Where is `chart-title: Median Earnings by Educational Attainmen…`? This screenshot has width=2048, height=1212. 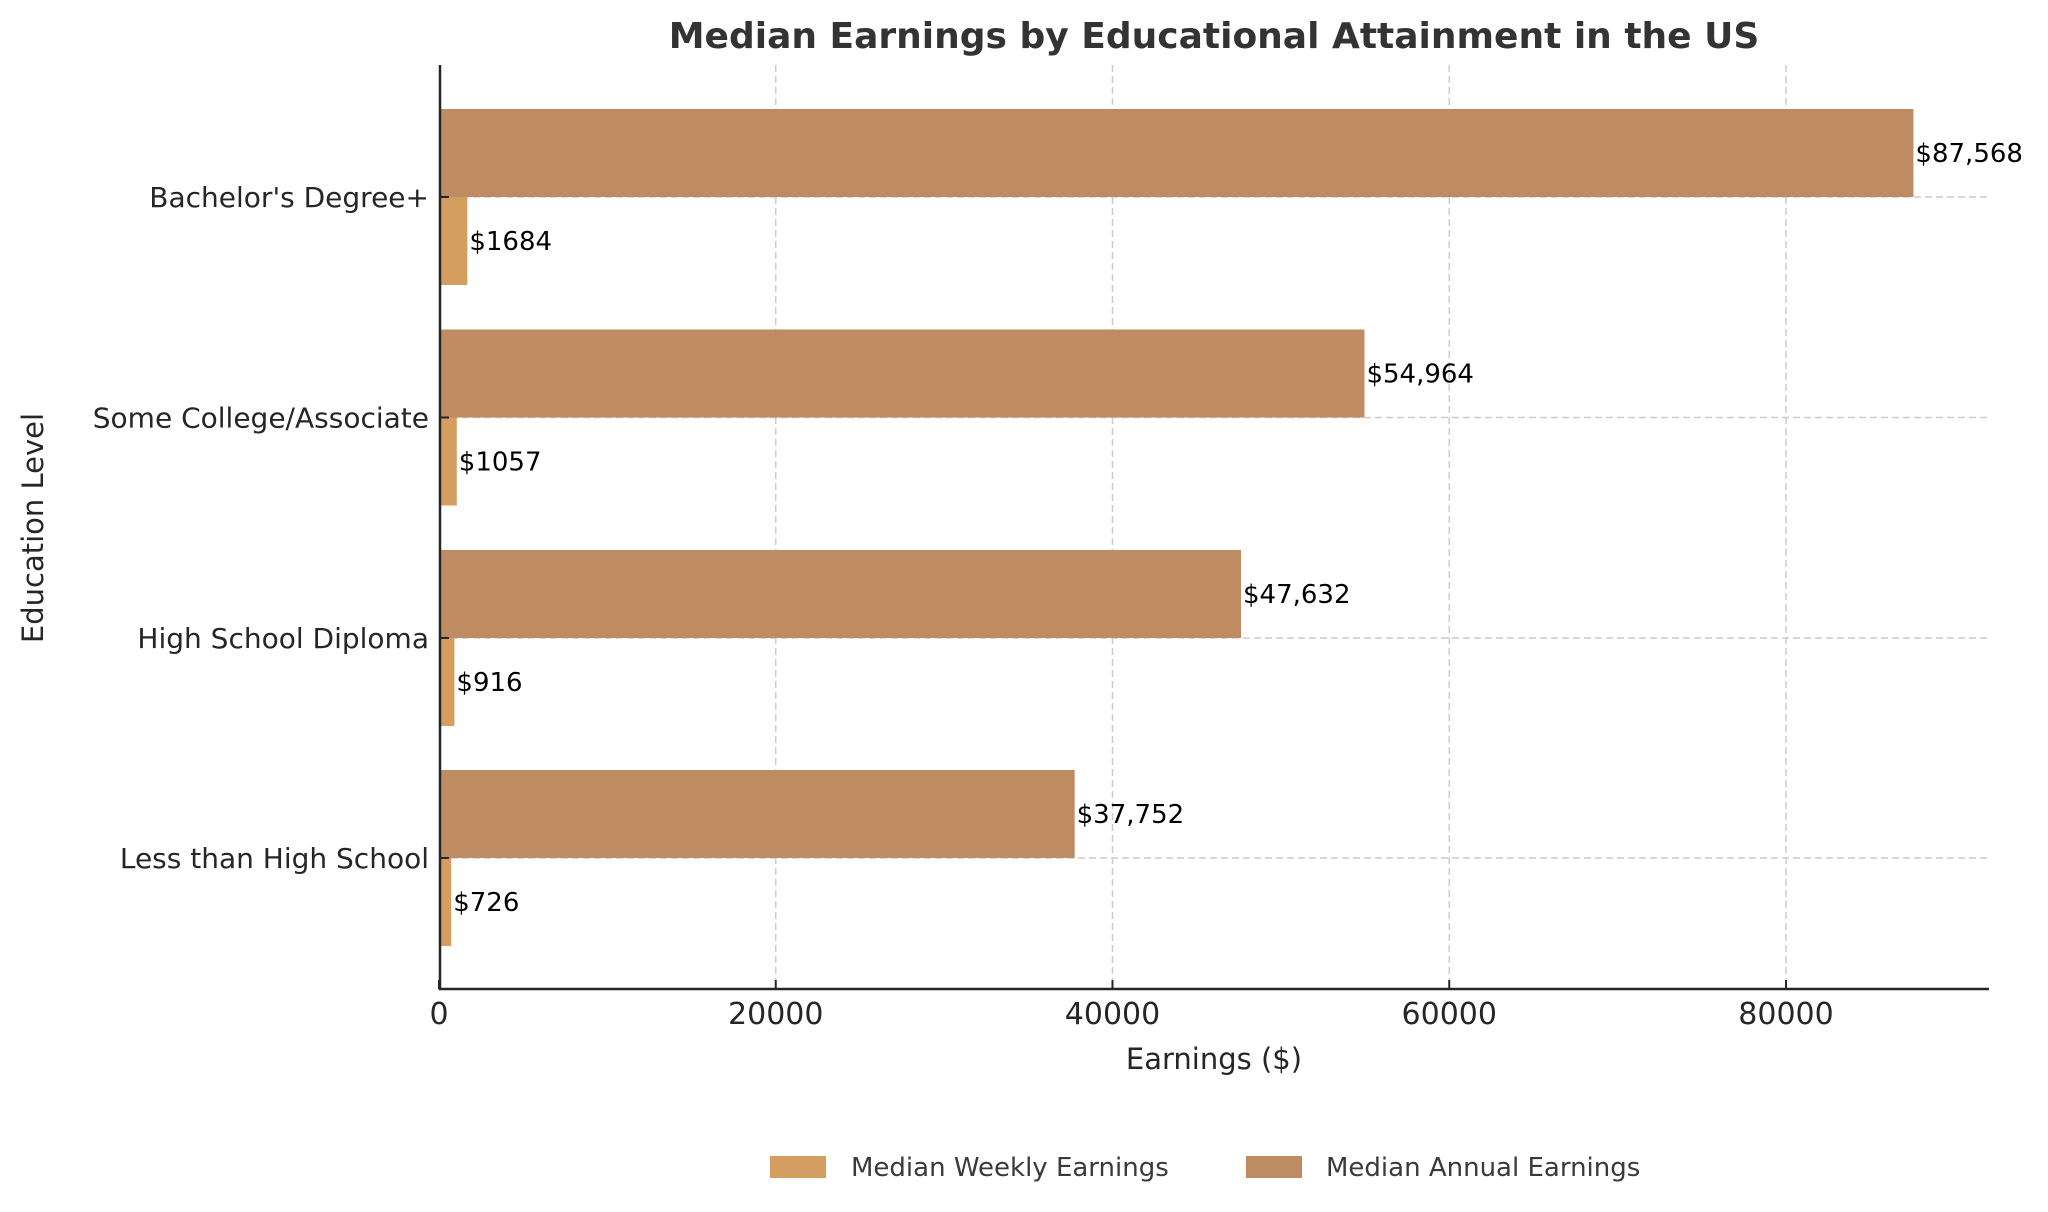
chart-title: Median Earnings by Educational Attainmen… is located at coordinates (1214, 36).